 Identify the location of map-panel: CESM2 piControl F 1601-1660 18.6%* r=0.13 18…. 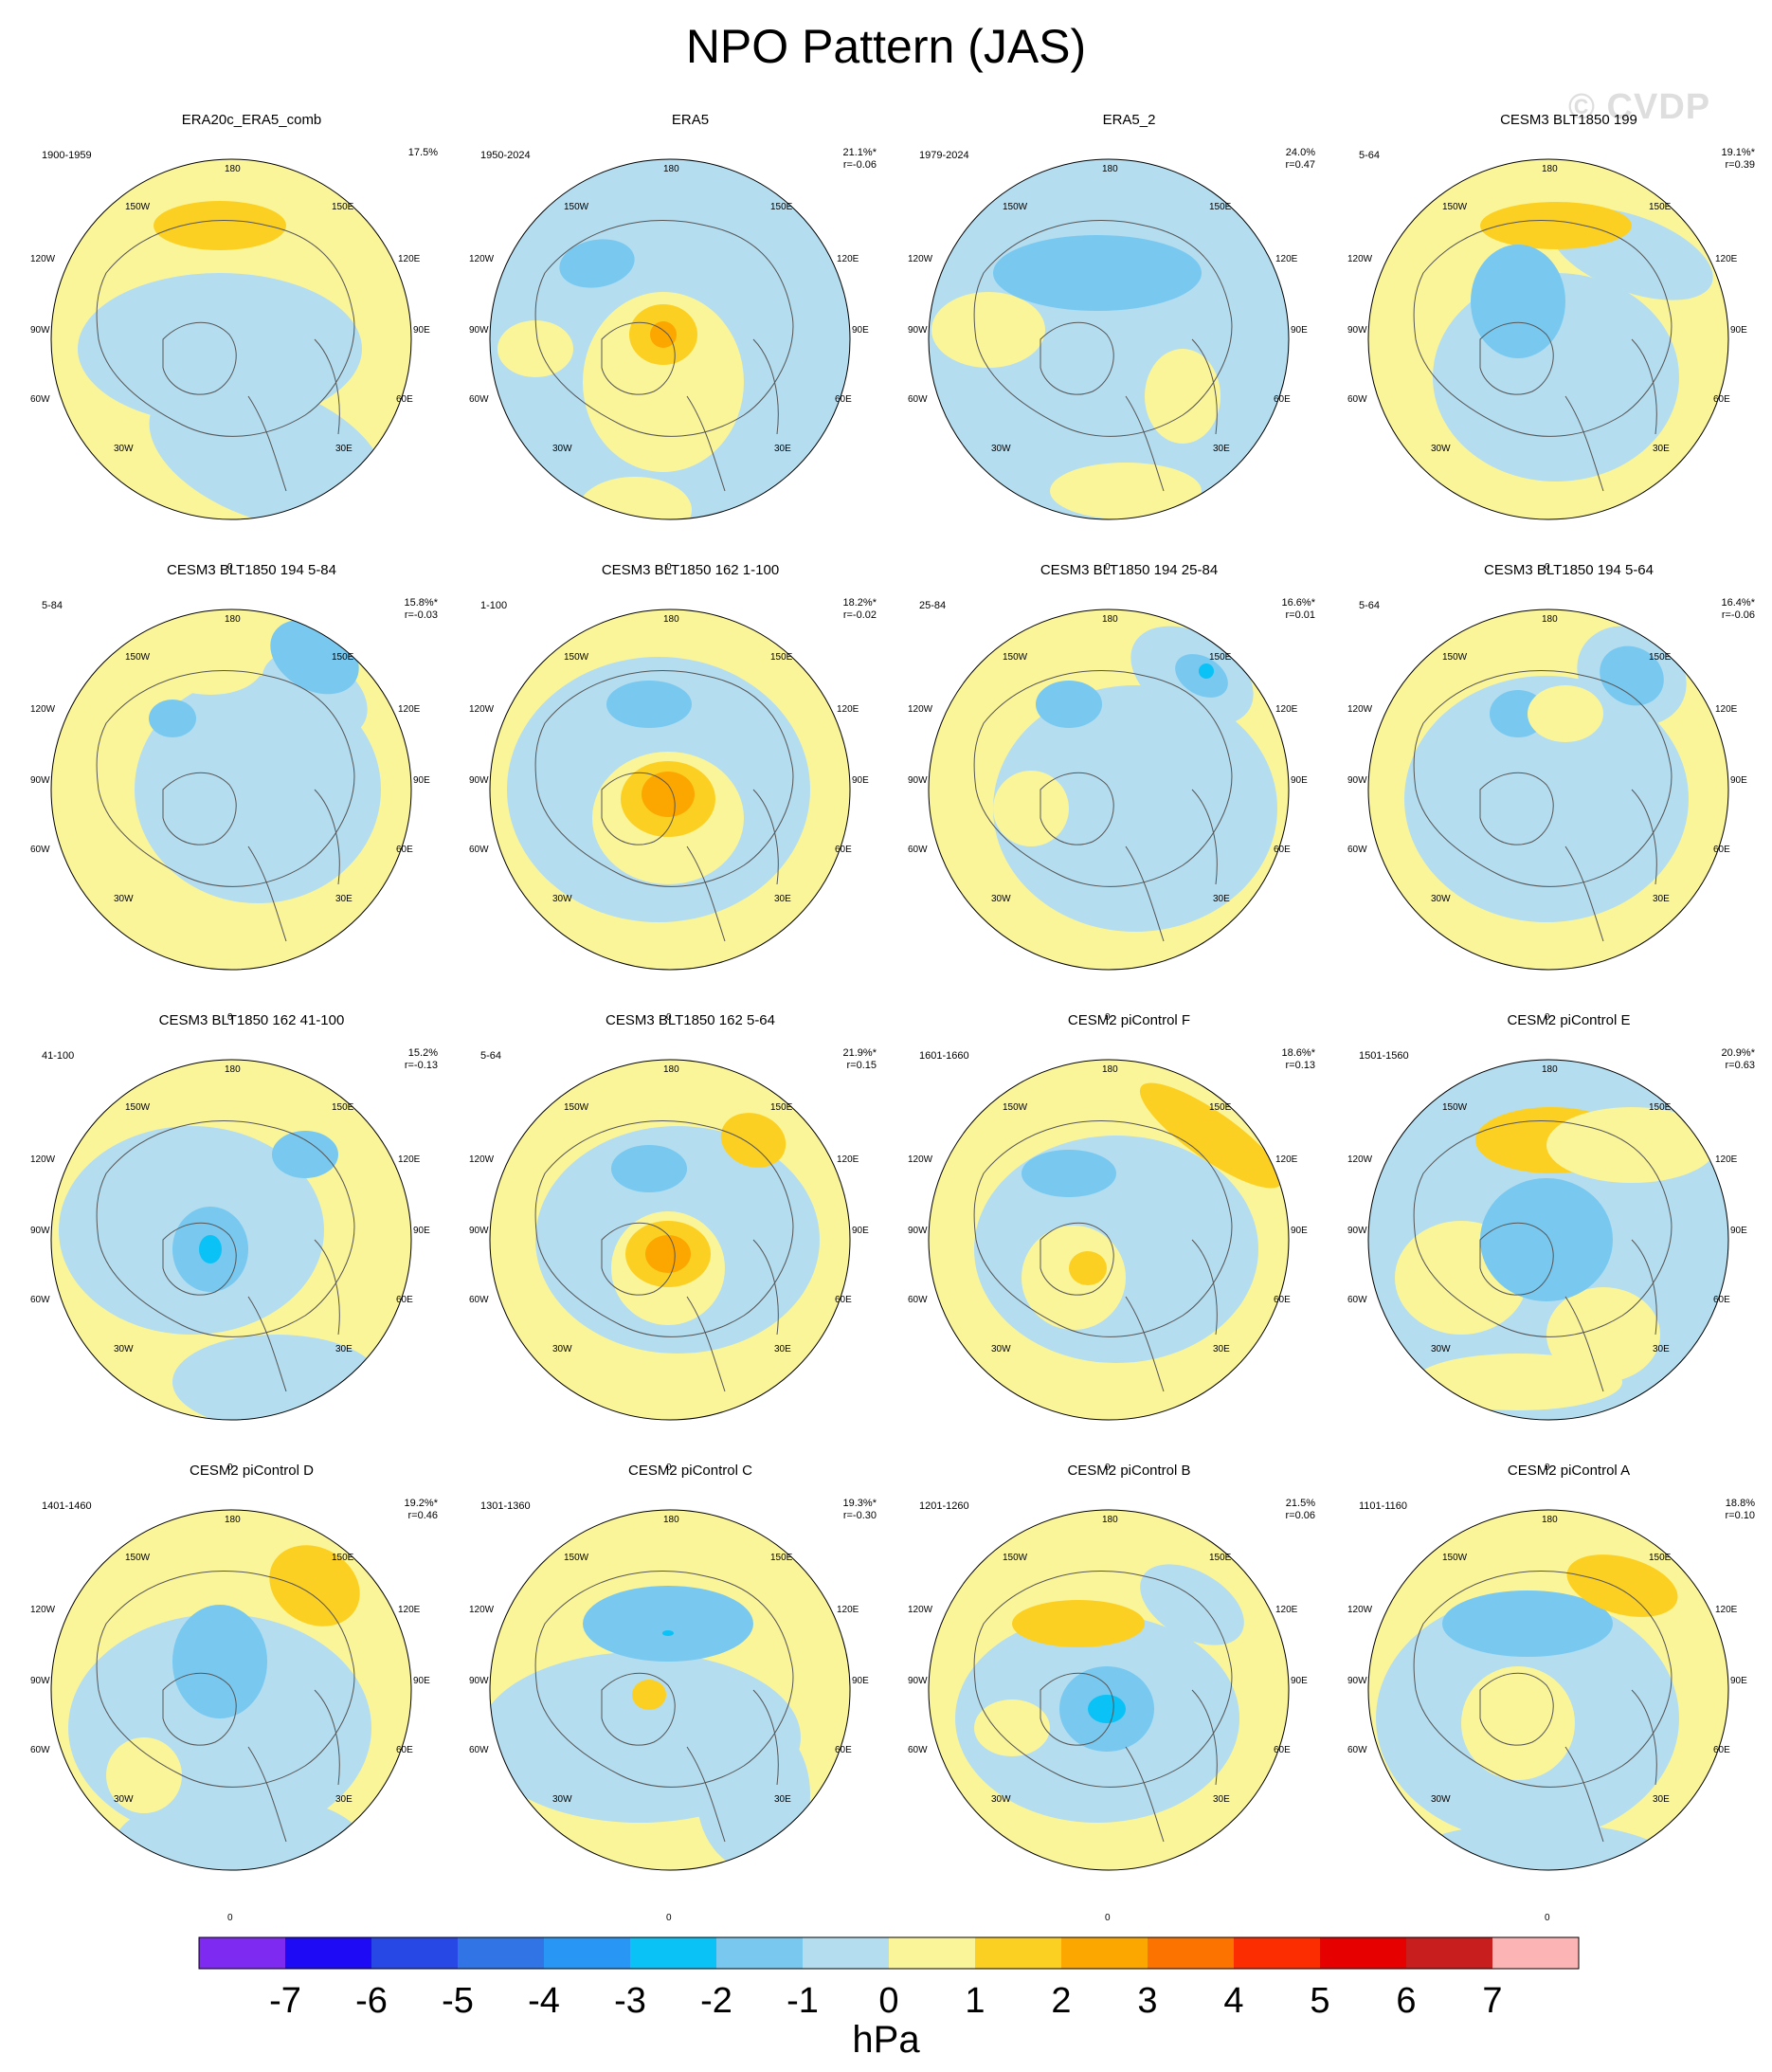
(1129, 1242).